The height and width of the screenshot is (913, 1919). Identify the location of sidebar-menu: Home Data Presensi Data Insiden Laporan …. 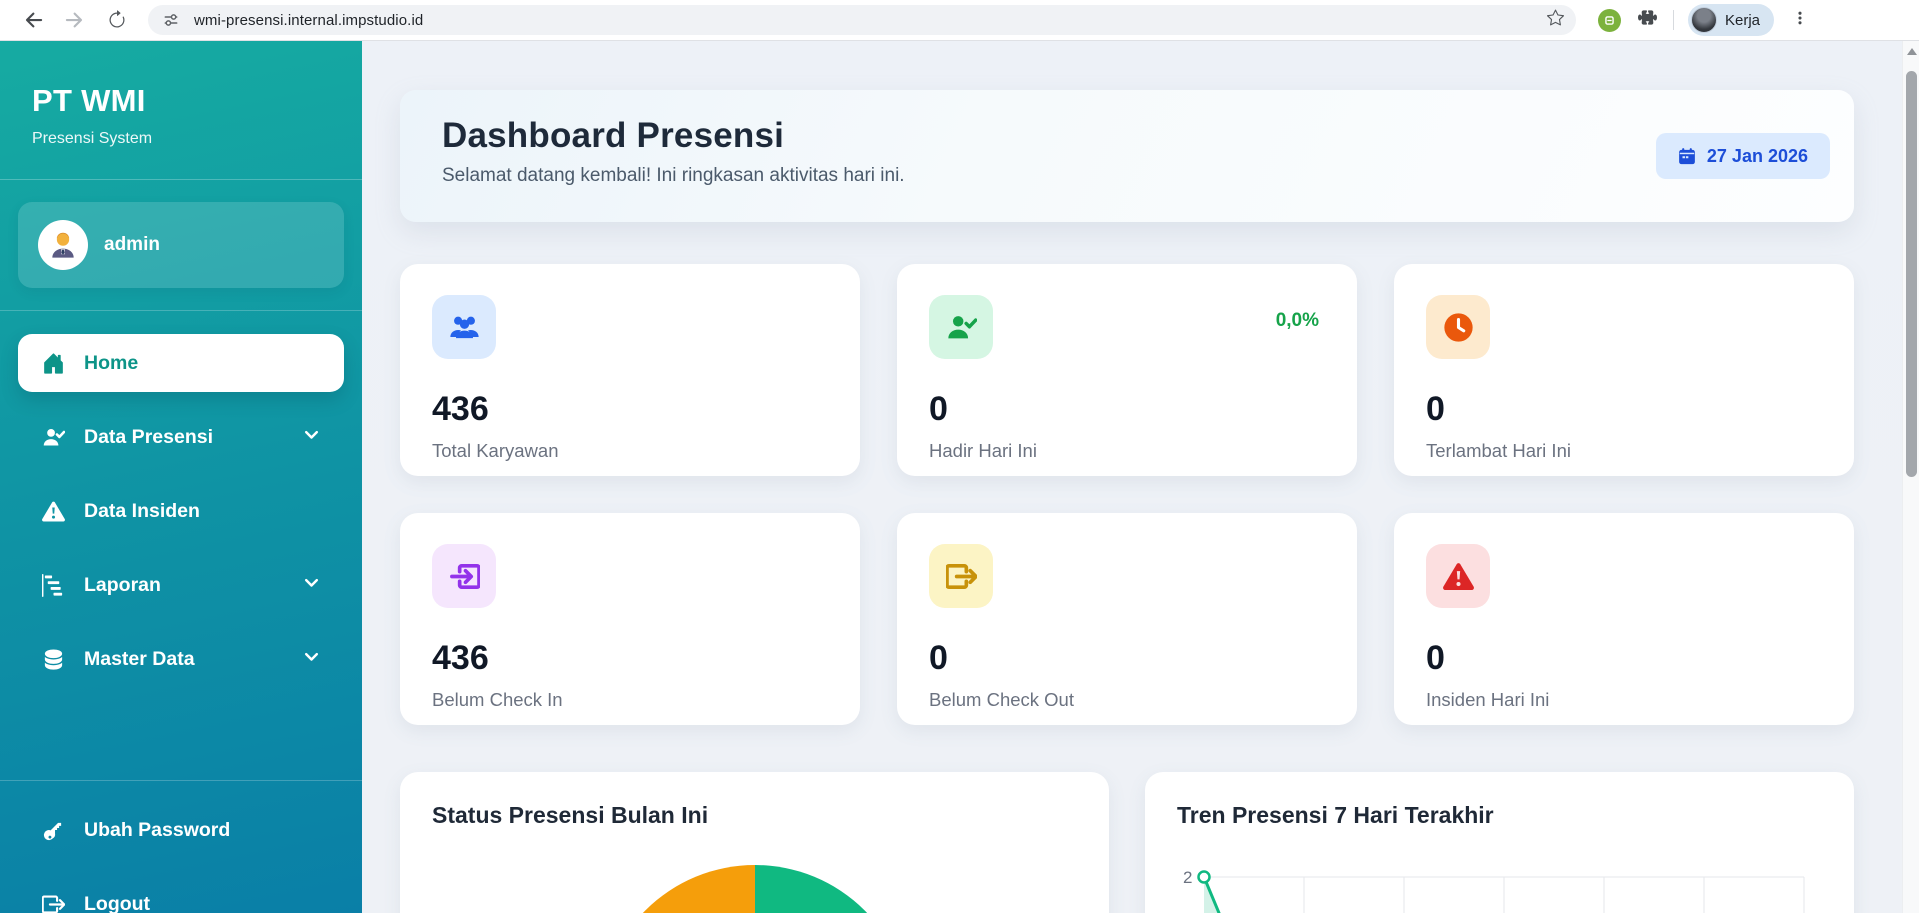
(181, 511).